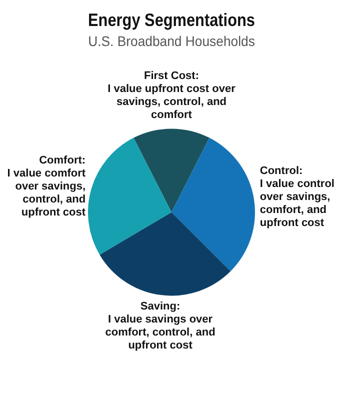 The height and width of the screenshot is (400, 351). I want to click on slice-label: Comfort: I value comfort over savings, control, and upfront cost, so click(46, 186).